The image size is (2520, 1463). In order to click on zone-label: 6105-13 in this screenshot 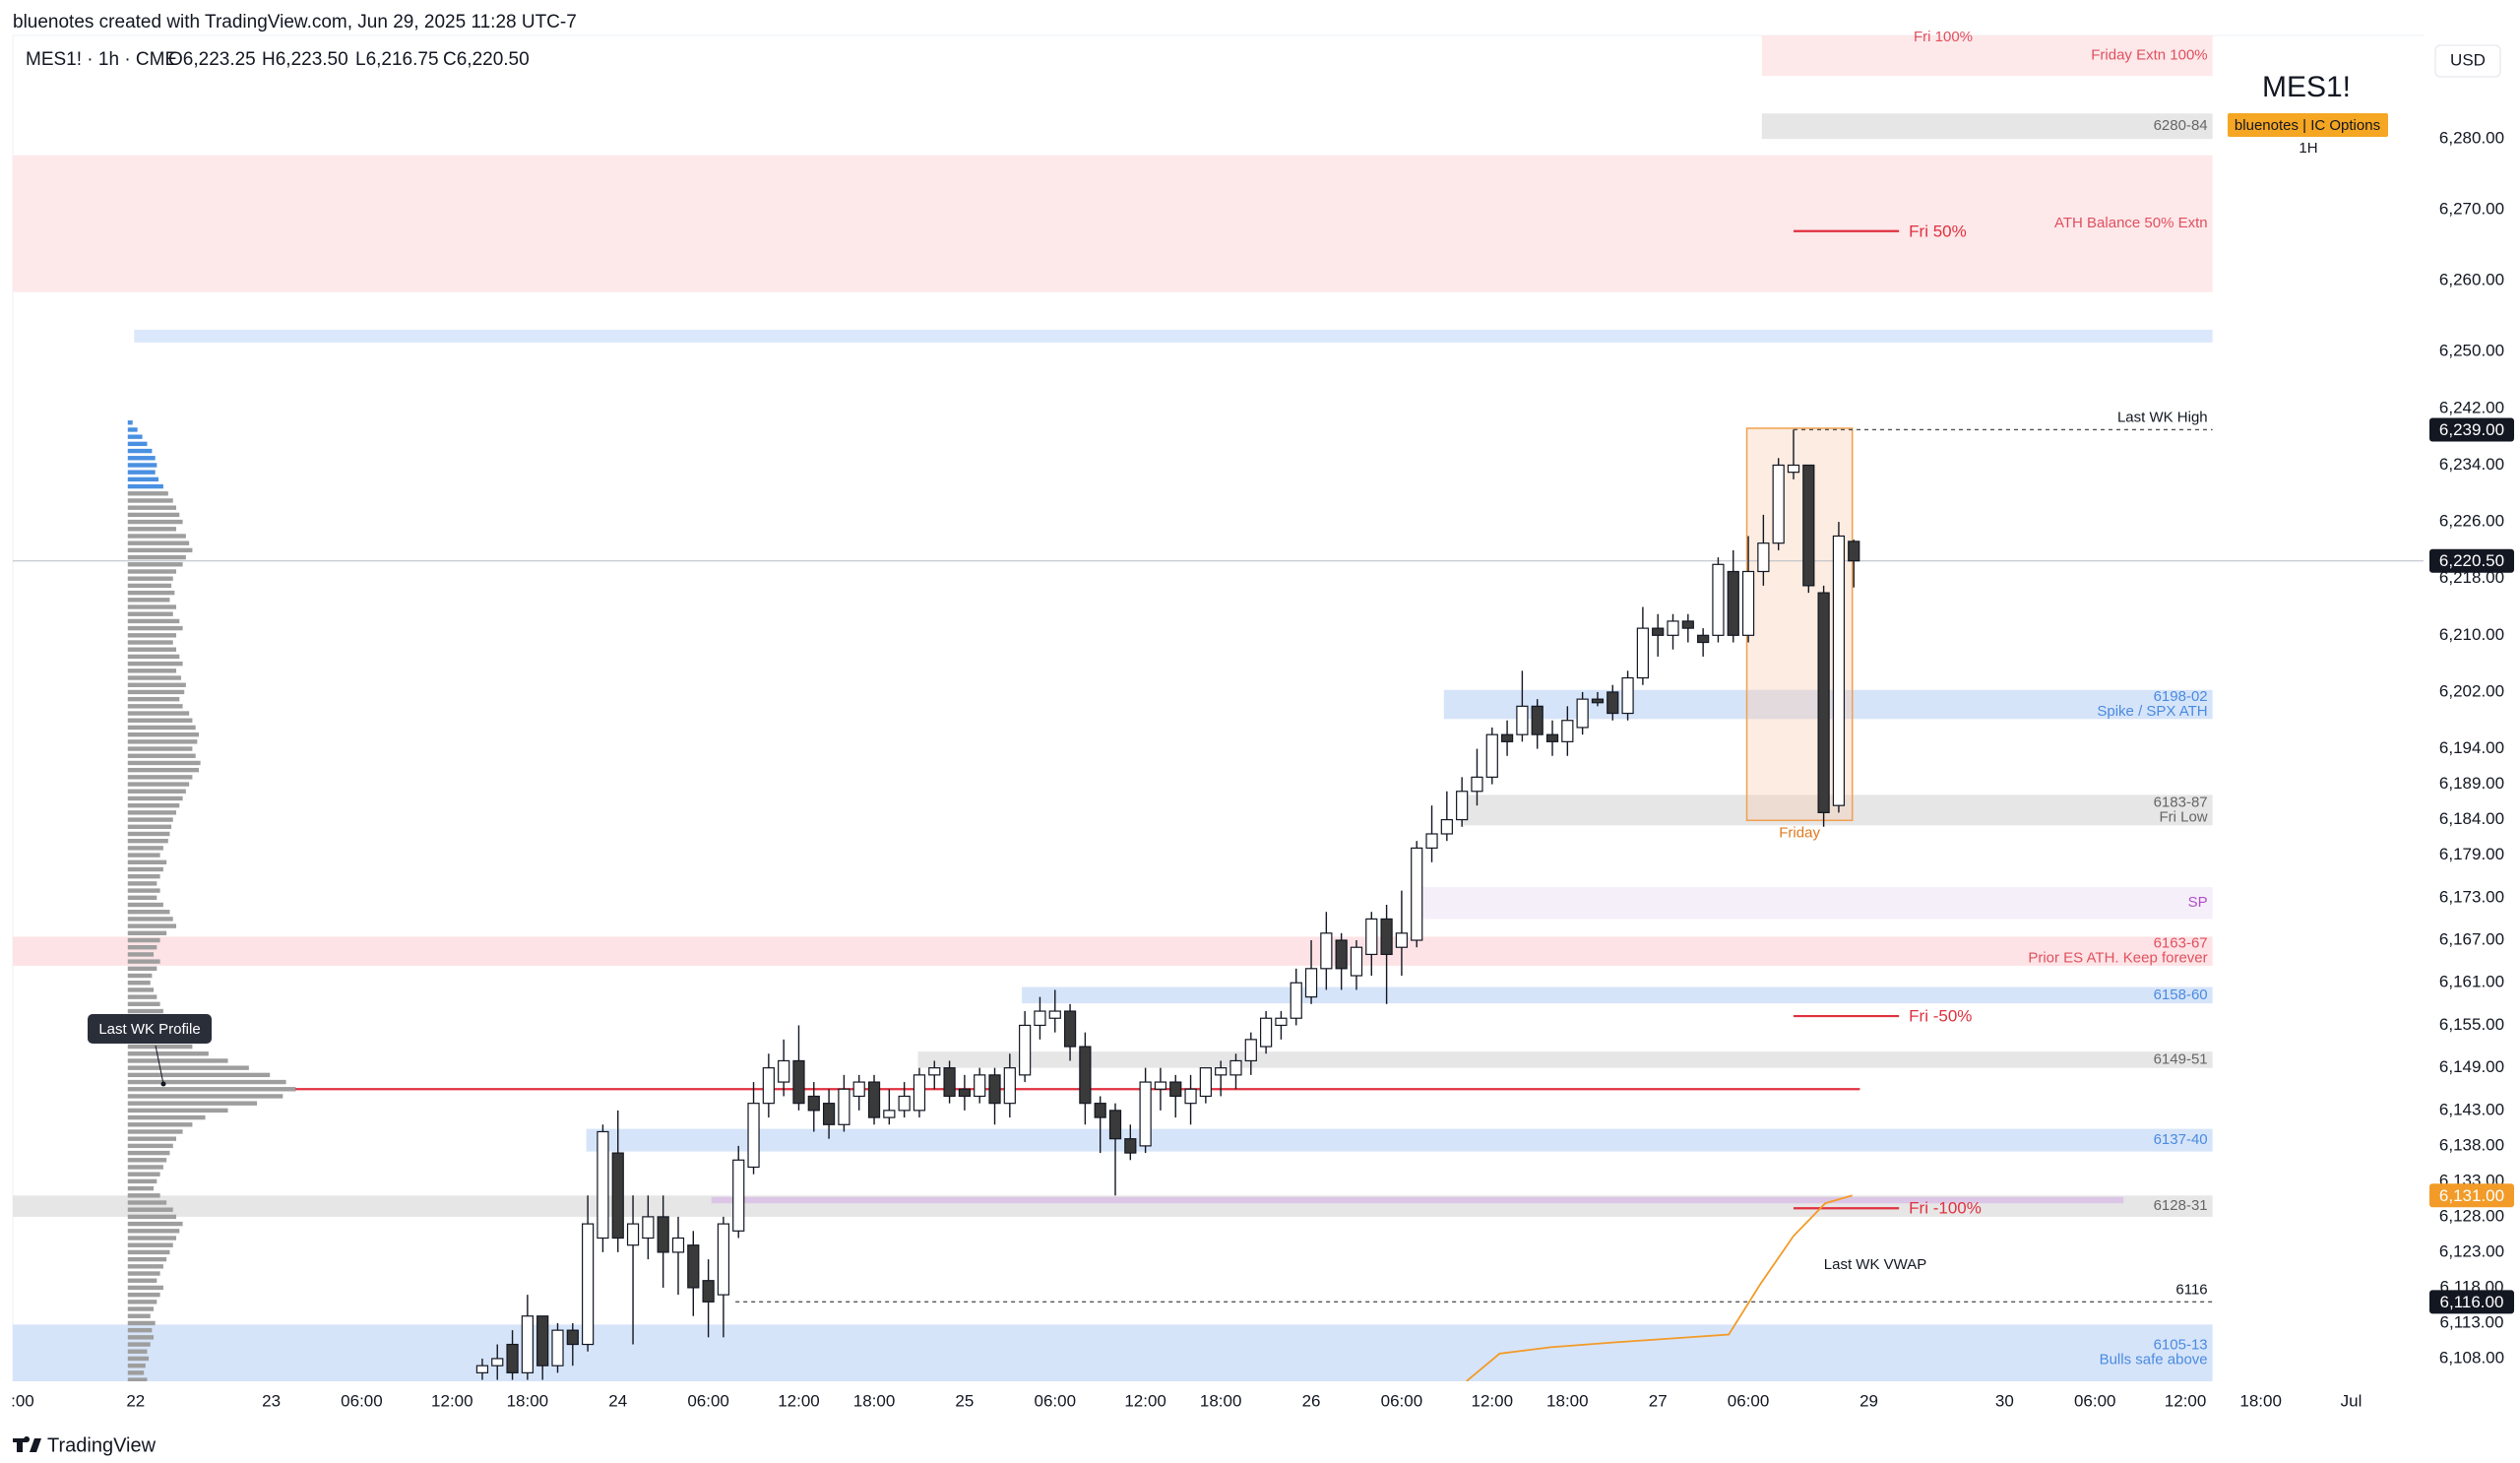, I will do `click(2181, 1345)`.